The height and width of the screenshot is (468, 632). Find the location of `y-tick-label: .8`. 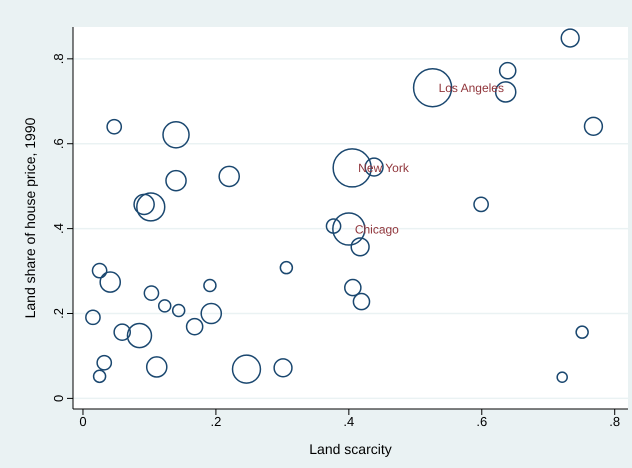

y-tick-label: .8 is located at coordinates (58, 58).